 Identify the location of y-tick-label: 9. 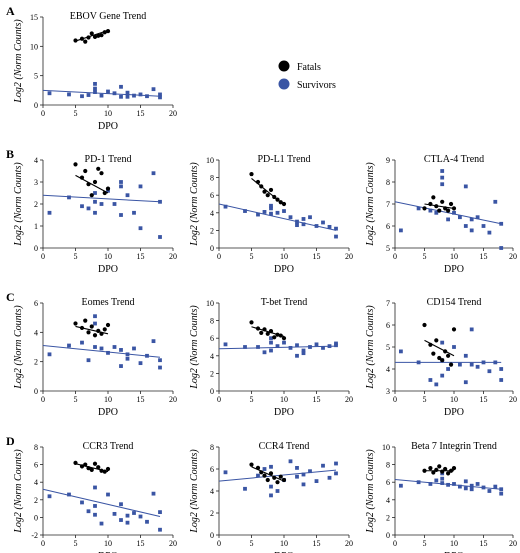
(388, 160).